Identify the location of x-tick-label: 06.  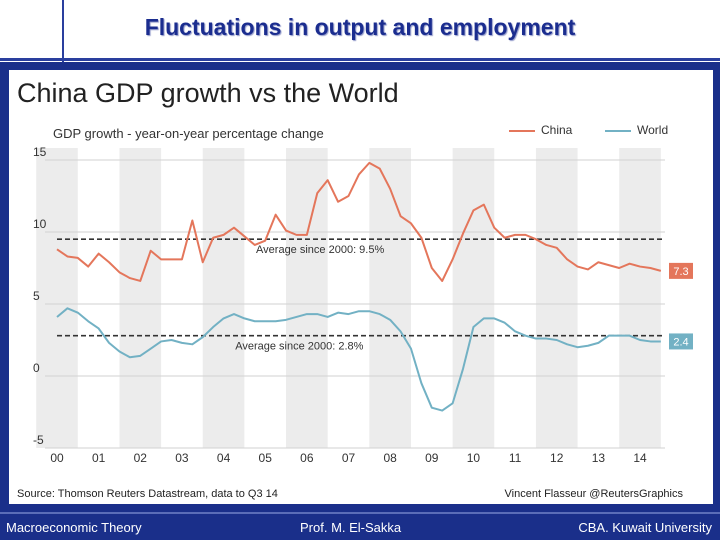
(307, 458).